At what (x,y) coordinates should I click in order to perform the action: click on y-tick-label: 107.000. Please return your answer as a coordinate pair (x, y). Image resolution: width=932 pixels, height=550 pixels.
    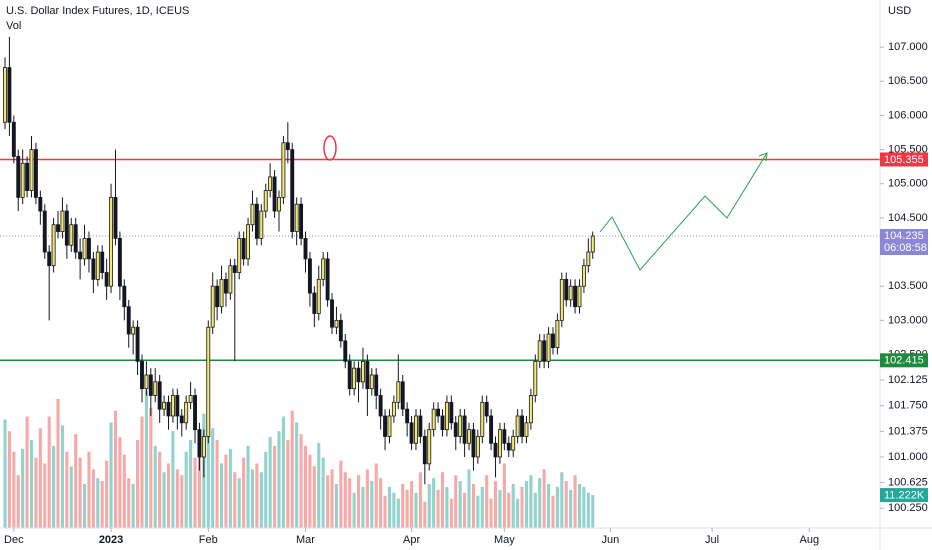
    Looking at the image, I should click on (908, 47).